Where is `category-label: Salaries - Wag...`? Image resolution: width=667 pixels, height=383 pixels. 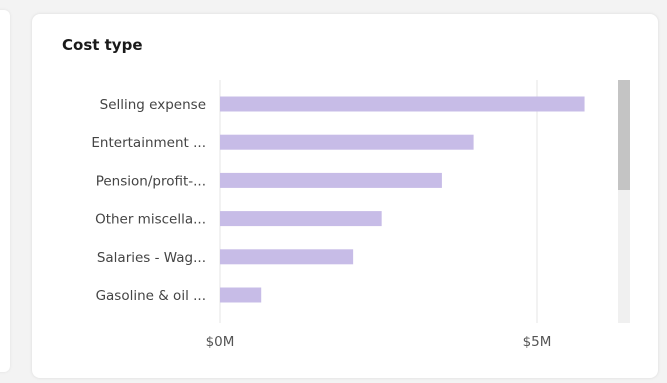 category-label: Salaries - Wag... is located at coordinates (151, 258).